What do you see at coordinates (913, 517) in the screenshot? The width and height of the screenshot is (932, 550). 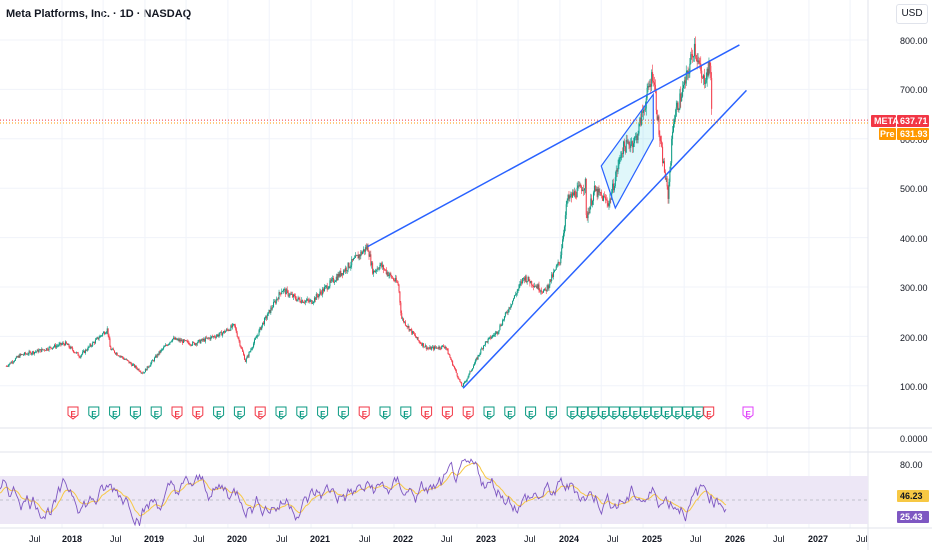 I see `rsi-ma-value-bg` at bounding box center [913, 517].